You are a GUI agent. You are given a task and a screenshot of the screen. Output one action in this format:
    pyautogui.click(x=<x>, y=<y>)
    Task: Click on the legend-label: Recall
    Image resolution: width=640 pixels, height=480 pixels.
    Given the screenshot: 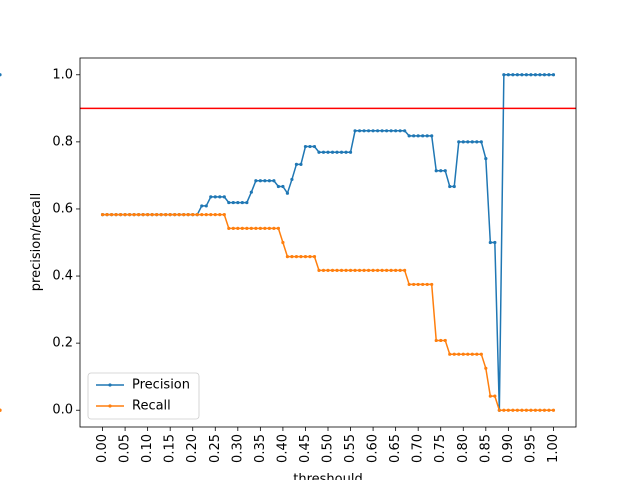 What is the action you would take?
    pyautogui.click(x=151, y=406)
    